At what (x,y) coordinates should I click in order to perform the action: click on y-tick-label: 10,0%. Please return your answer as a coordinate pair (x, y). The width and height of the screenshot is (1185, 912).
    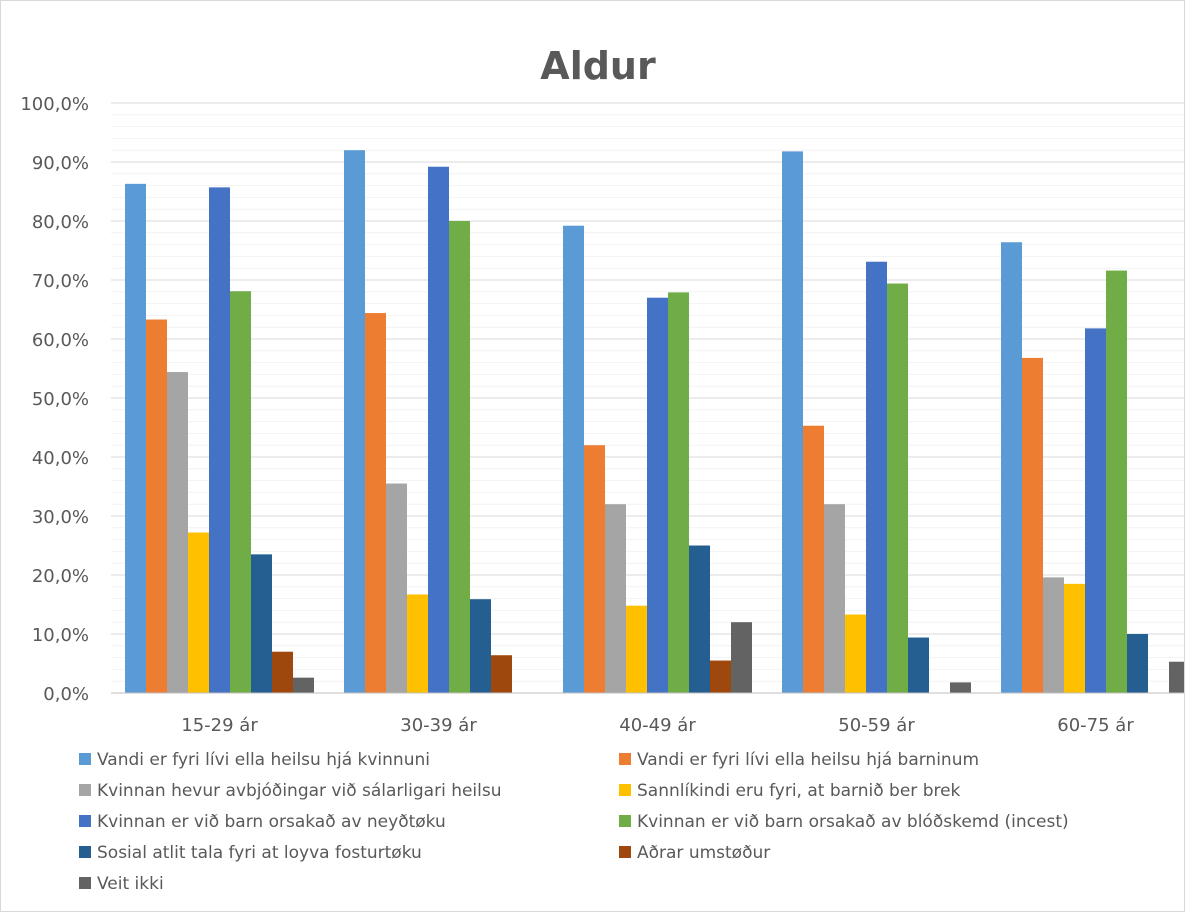
    Looking at the image, I should click on (60, 635).